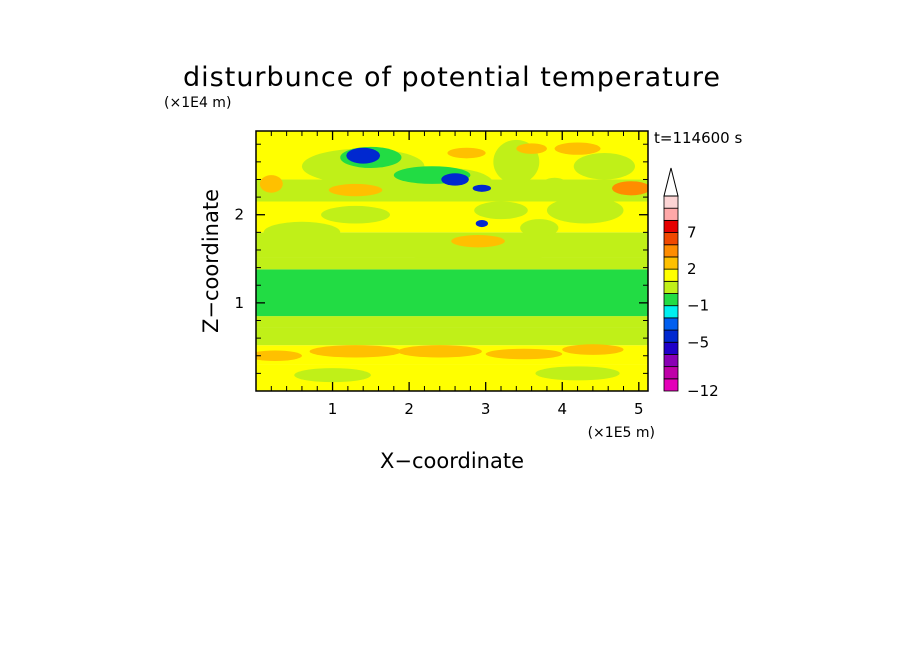 The image size is (904, 654). What do you see at coordinates (671, 182) in the screenshot?
I see `colorbar-extend-arrow` at bounding box center [671, 182].